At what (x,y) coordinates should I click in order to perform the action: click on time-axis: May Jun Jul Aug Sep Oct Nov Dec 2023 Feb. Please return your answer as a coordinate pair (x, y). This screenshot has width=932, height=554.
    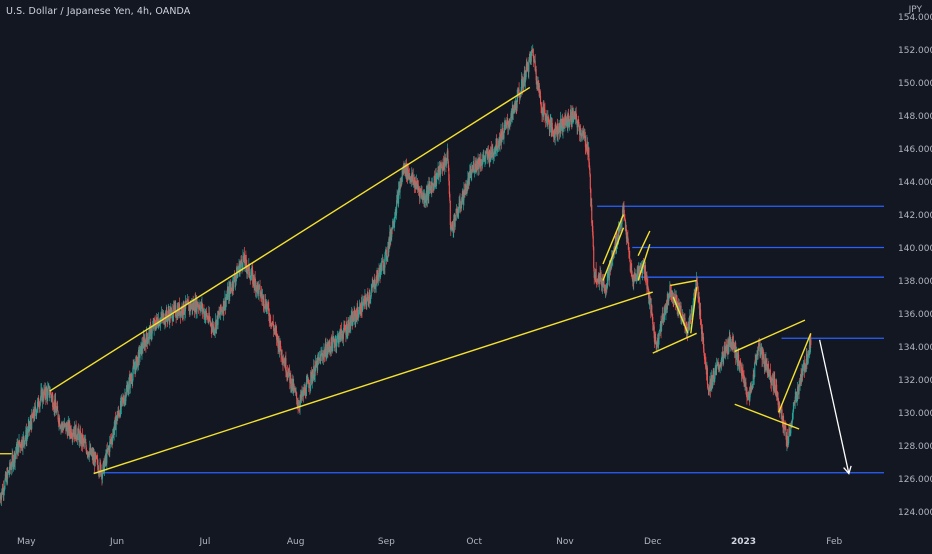
    Looking at the image, I should click on (466, 539).